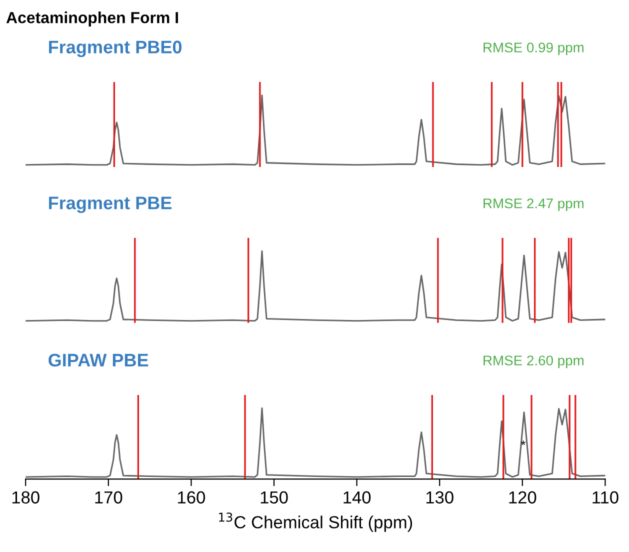 This screenshot has height=552, width=629. What do you see at coordinates (534, 49) in the screenshot?
I see `text: RMSE 0.99 ppm` at bounding box center [534, 49].